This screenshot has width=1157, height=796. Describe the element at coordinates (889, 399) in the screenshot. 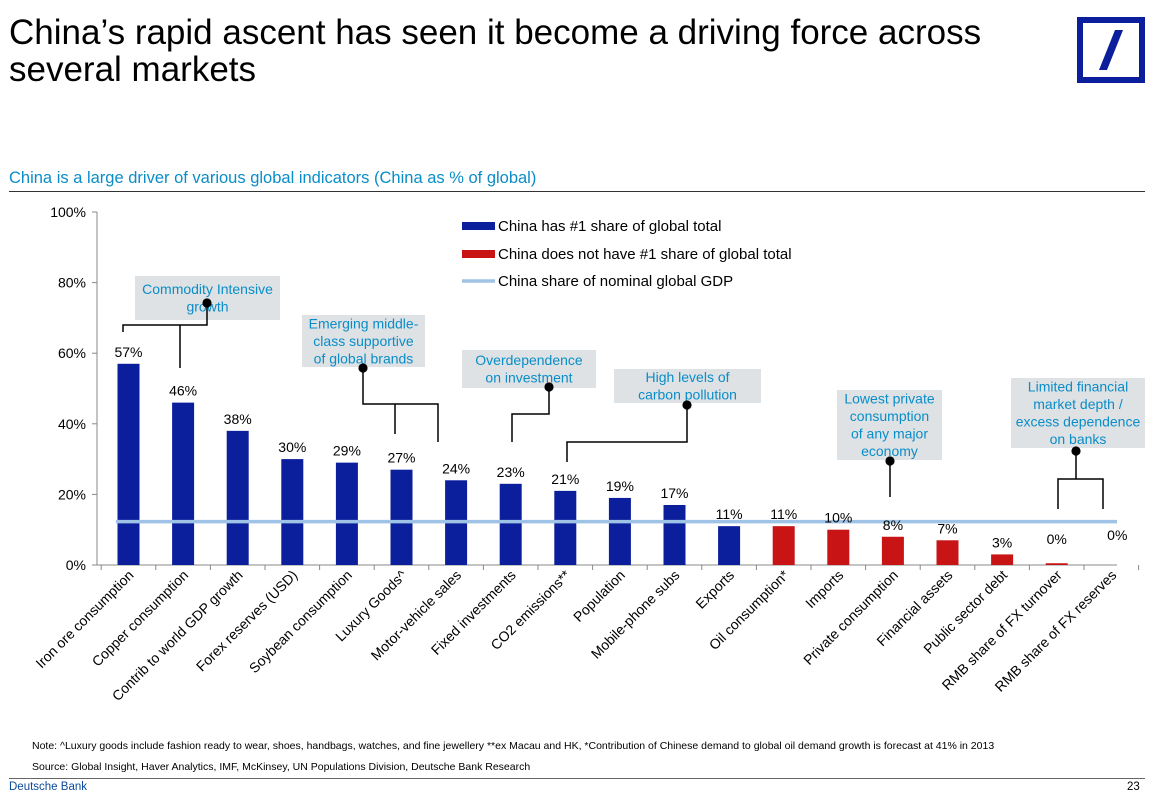

I see `callout-text-private-consumption: Lowest private` at that location.